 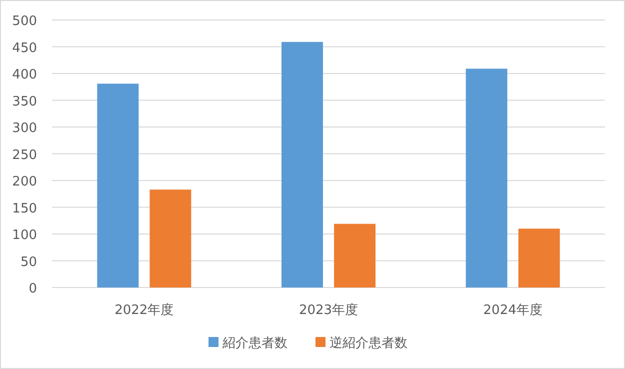 What do you see at coordinates (24, 128) in the screenshot?
I see `y-tick-label: 300` at bounding box center [24, 128].